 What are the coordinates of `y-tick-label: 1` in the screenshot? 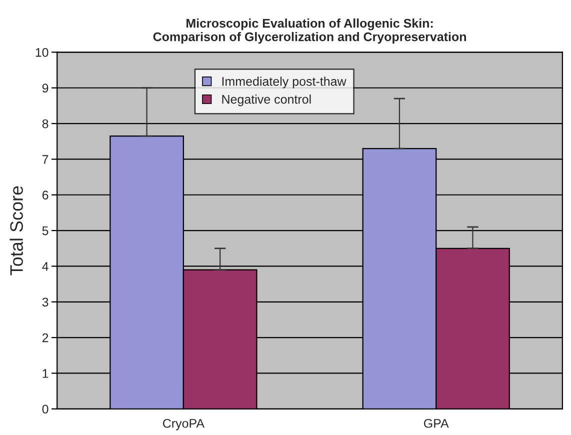 It's located at (45, 373).